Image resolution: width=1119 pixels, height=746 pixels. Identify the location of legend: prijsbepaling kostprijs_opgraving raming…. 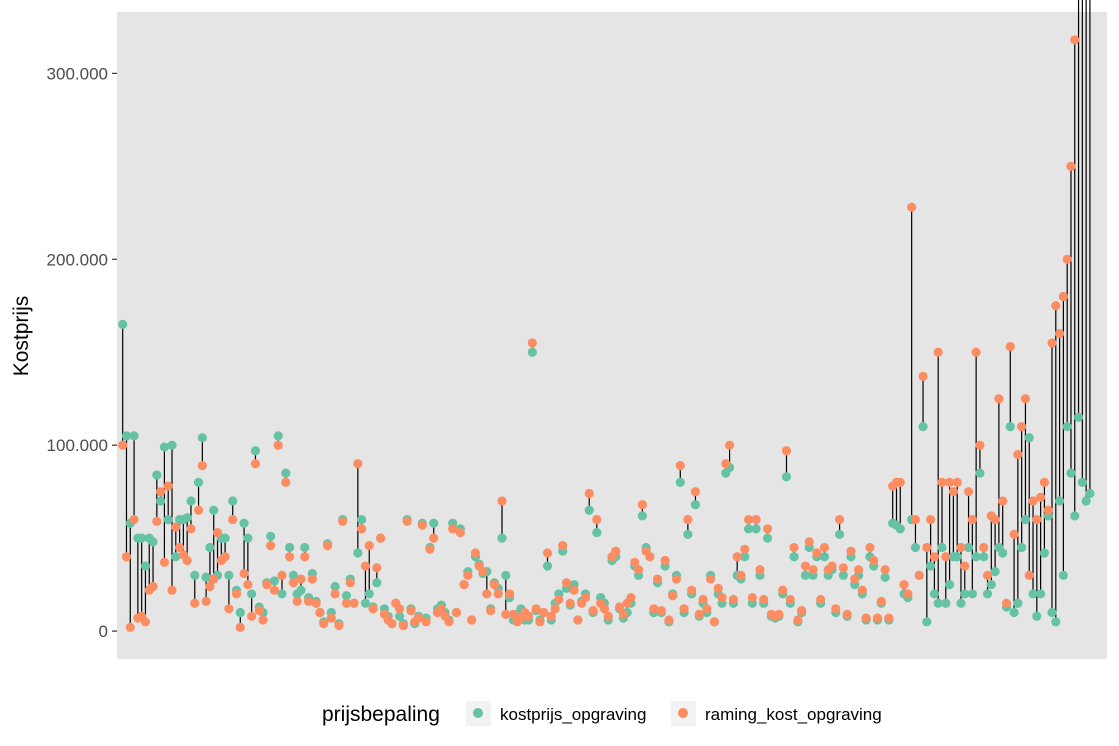
(602, 713).